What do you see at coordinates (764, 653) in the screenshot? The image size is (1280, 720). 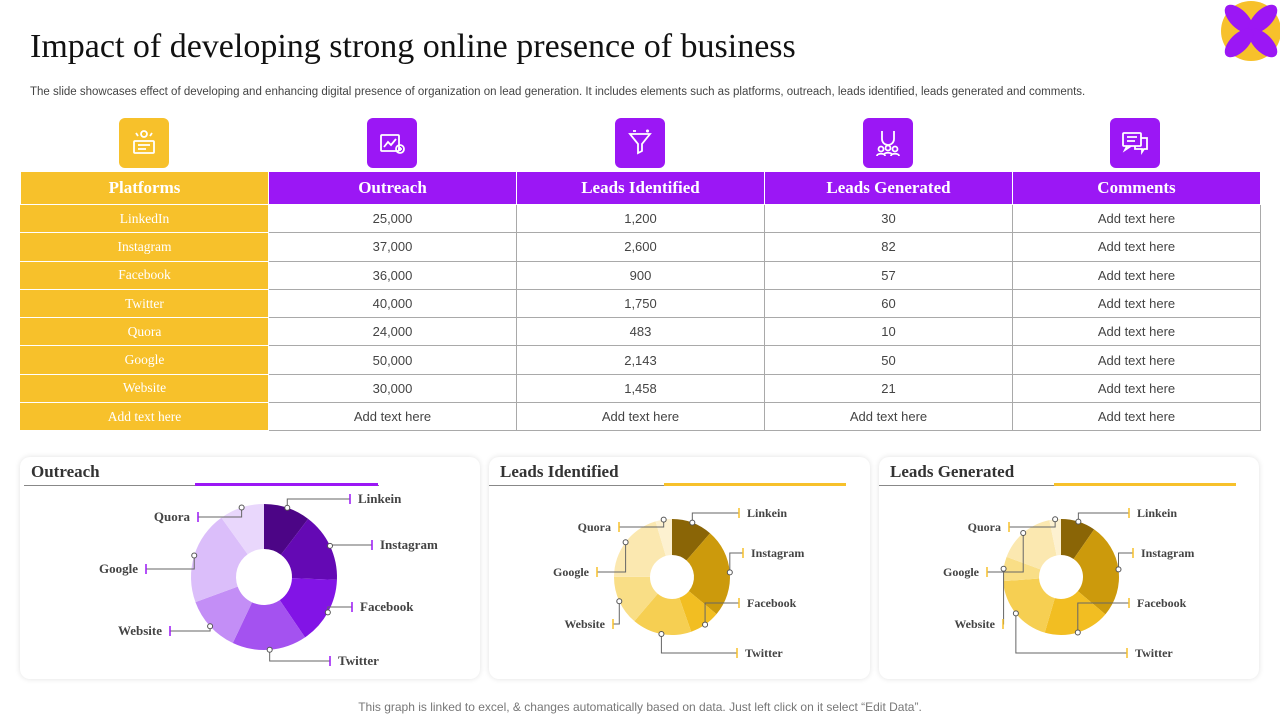 I see `slice-label: Twitter` at bounding box center [764, 653].